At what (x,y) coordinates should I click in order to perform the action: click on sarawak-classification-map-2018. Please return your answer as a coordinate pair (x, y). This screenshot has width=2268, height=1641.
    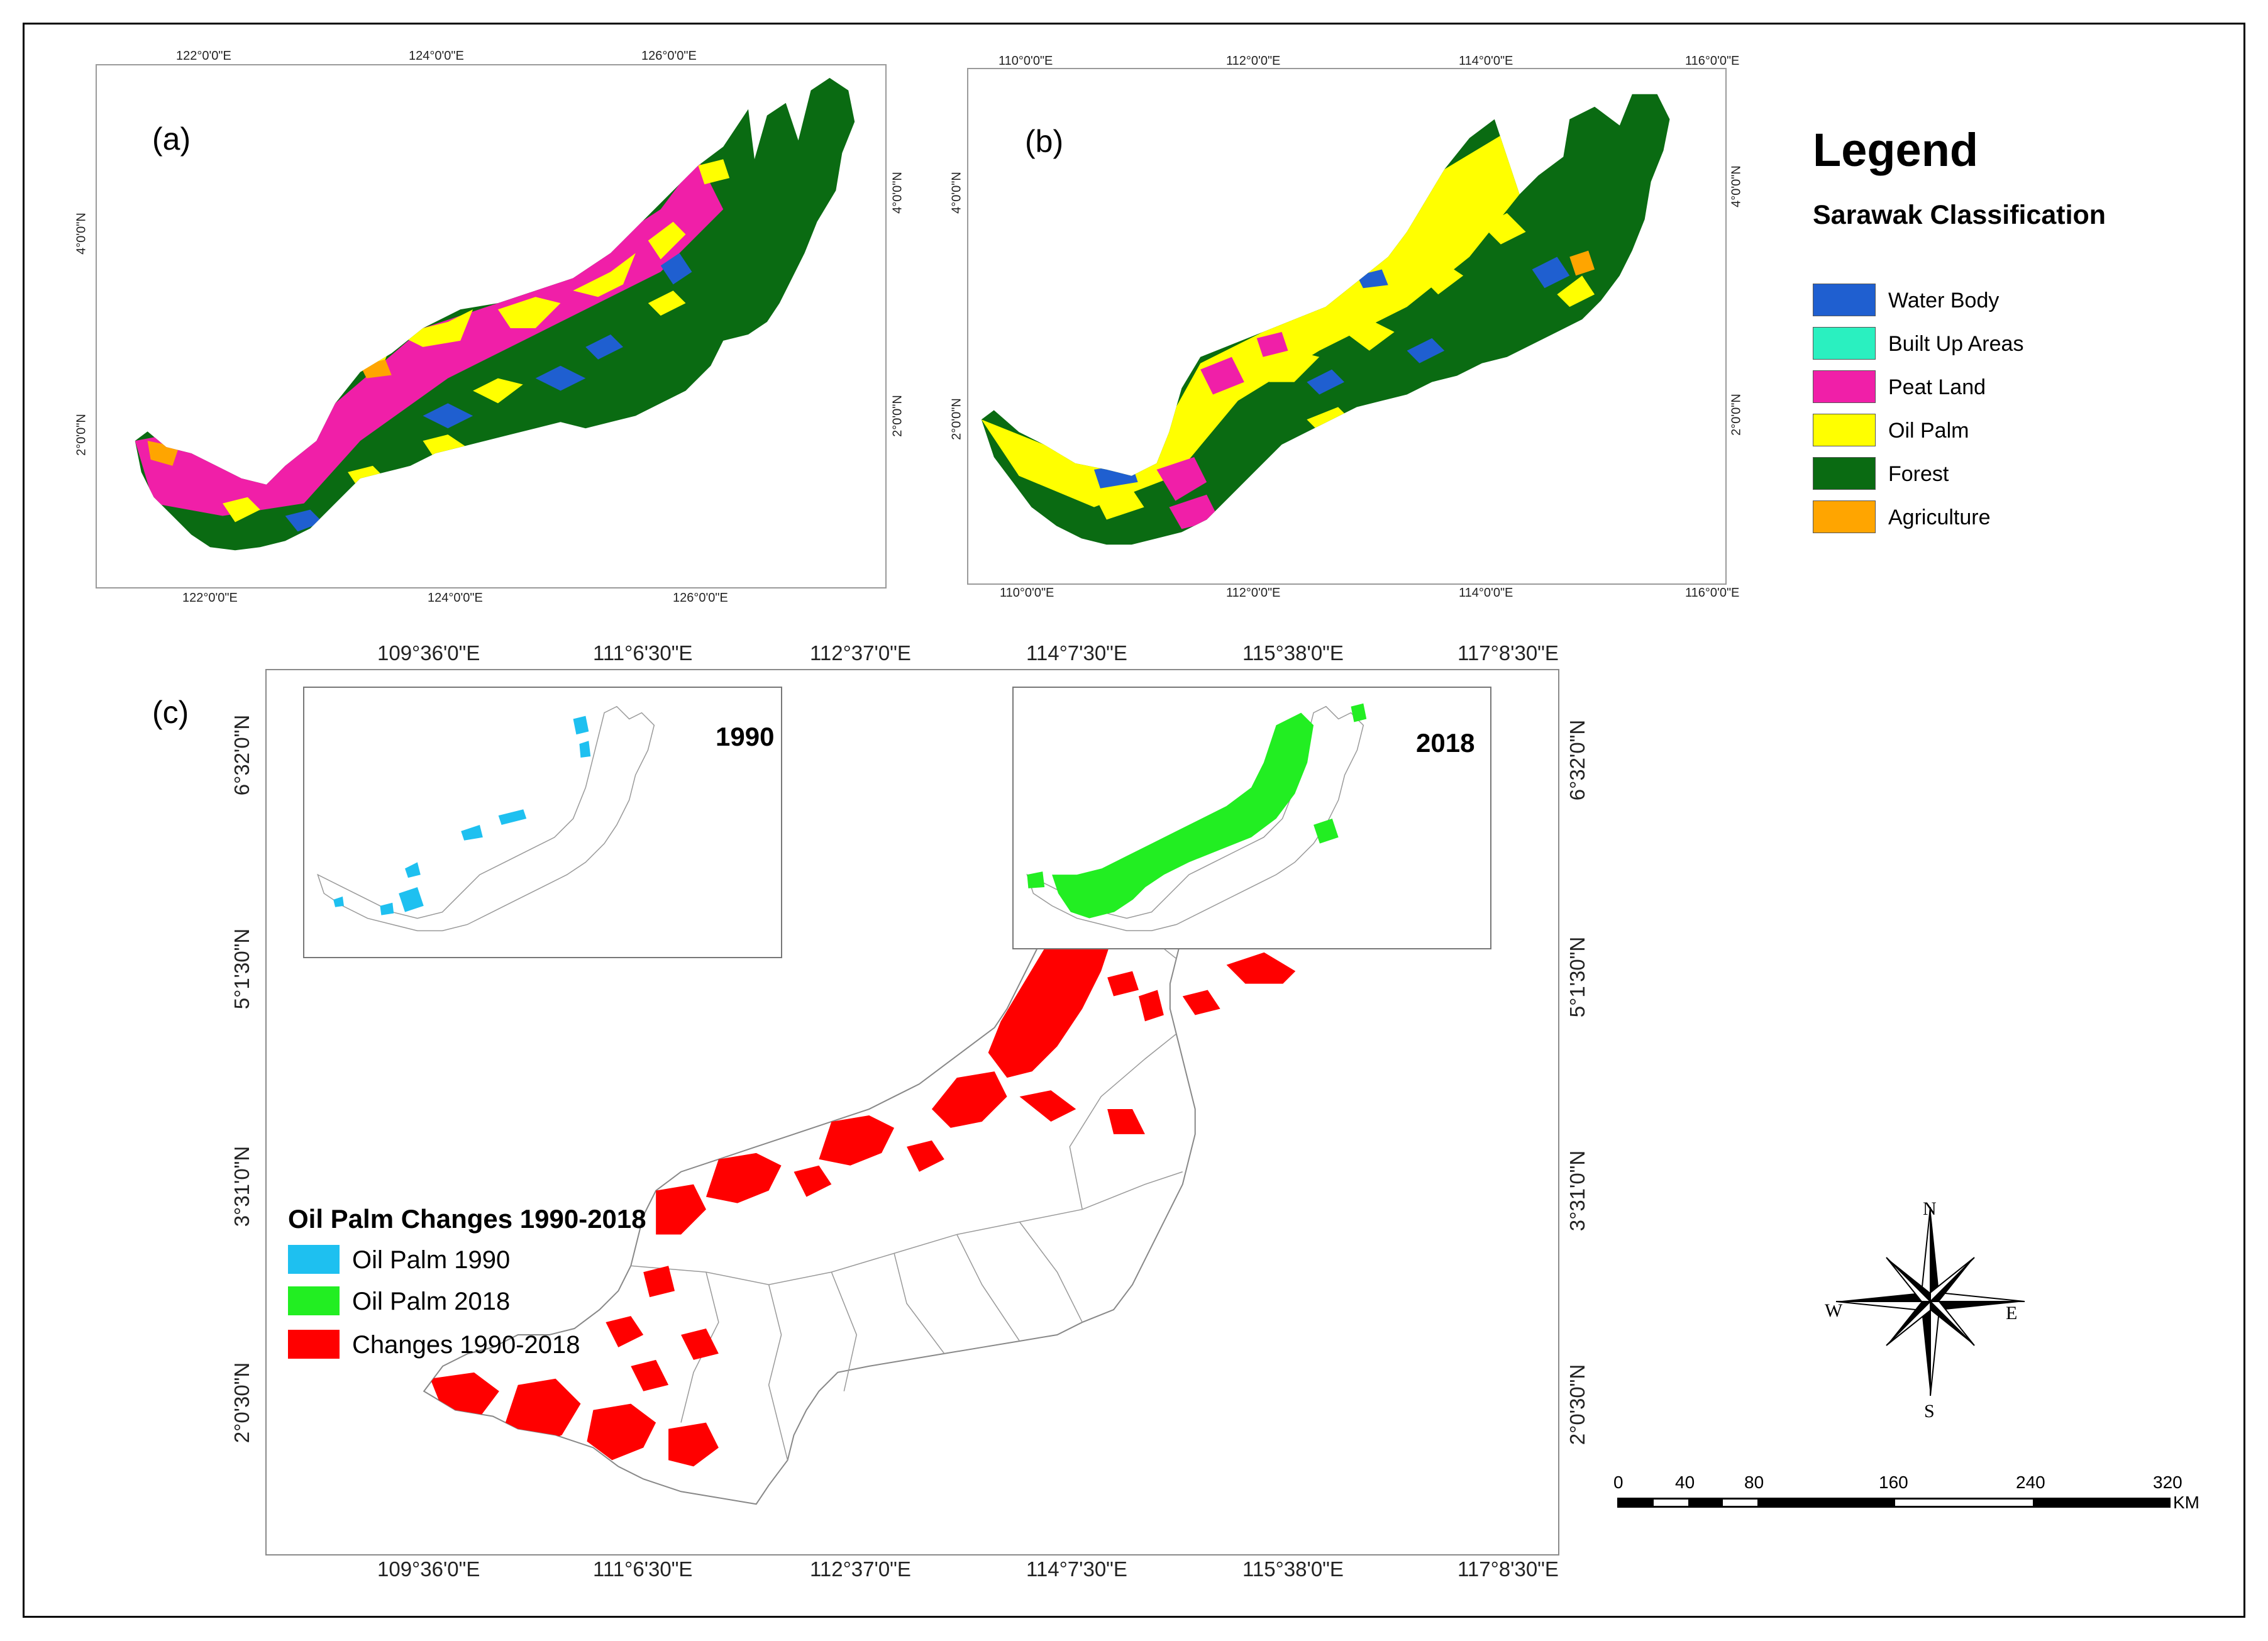
    Looking at the image, I should click on (1325, 319).